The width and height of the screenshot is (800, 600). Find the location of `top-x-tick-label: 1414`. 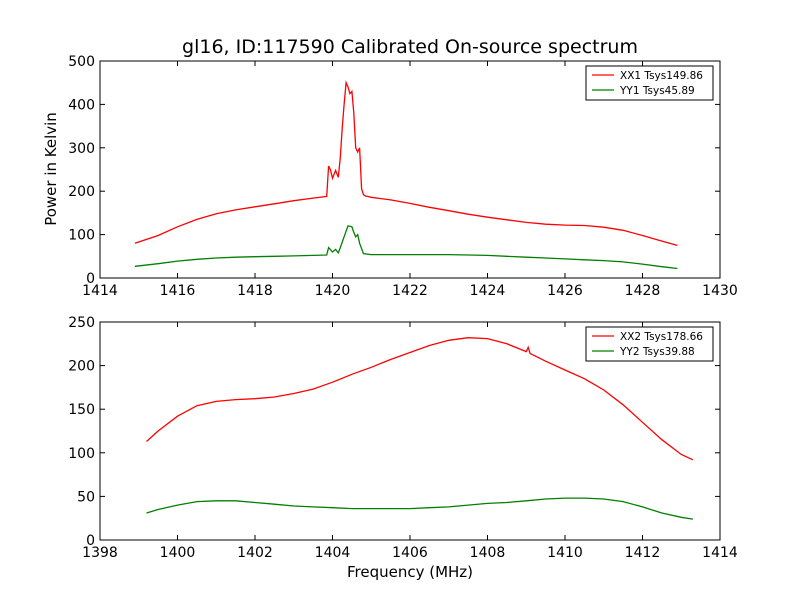

top-x-tick-label: 1414 is located at coordinates (100, 291).